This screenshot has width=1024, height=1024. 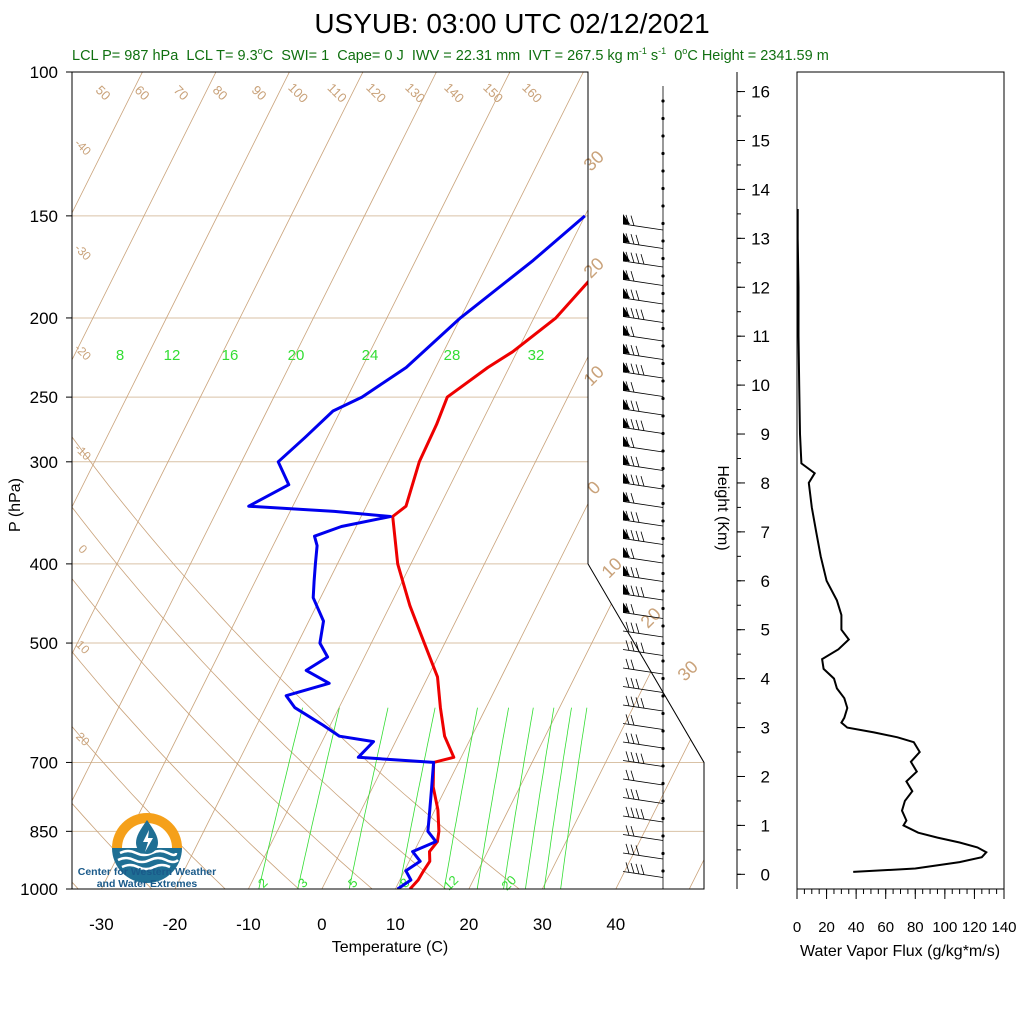 I want to click on swi-value: SWI= 1, so click(x=305, y=55).